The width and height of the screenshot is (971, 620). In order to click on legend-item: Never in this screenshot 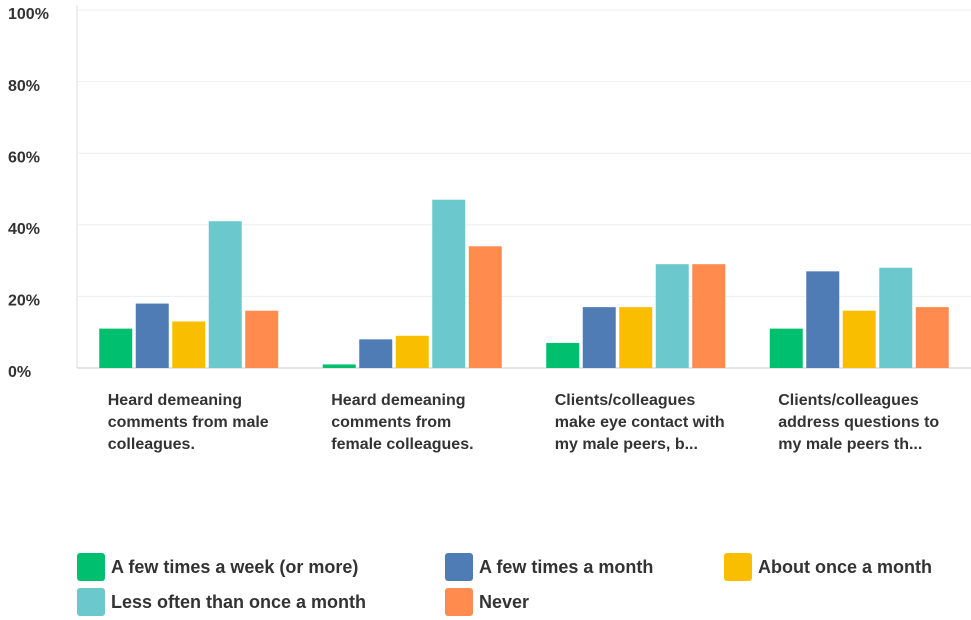, I will do `click(487, 602)`.